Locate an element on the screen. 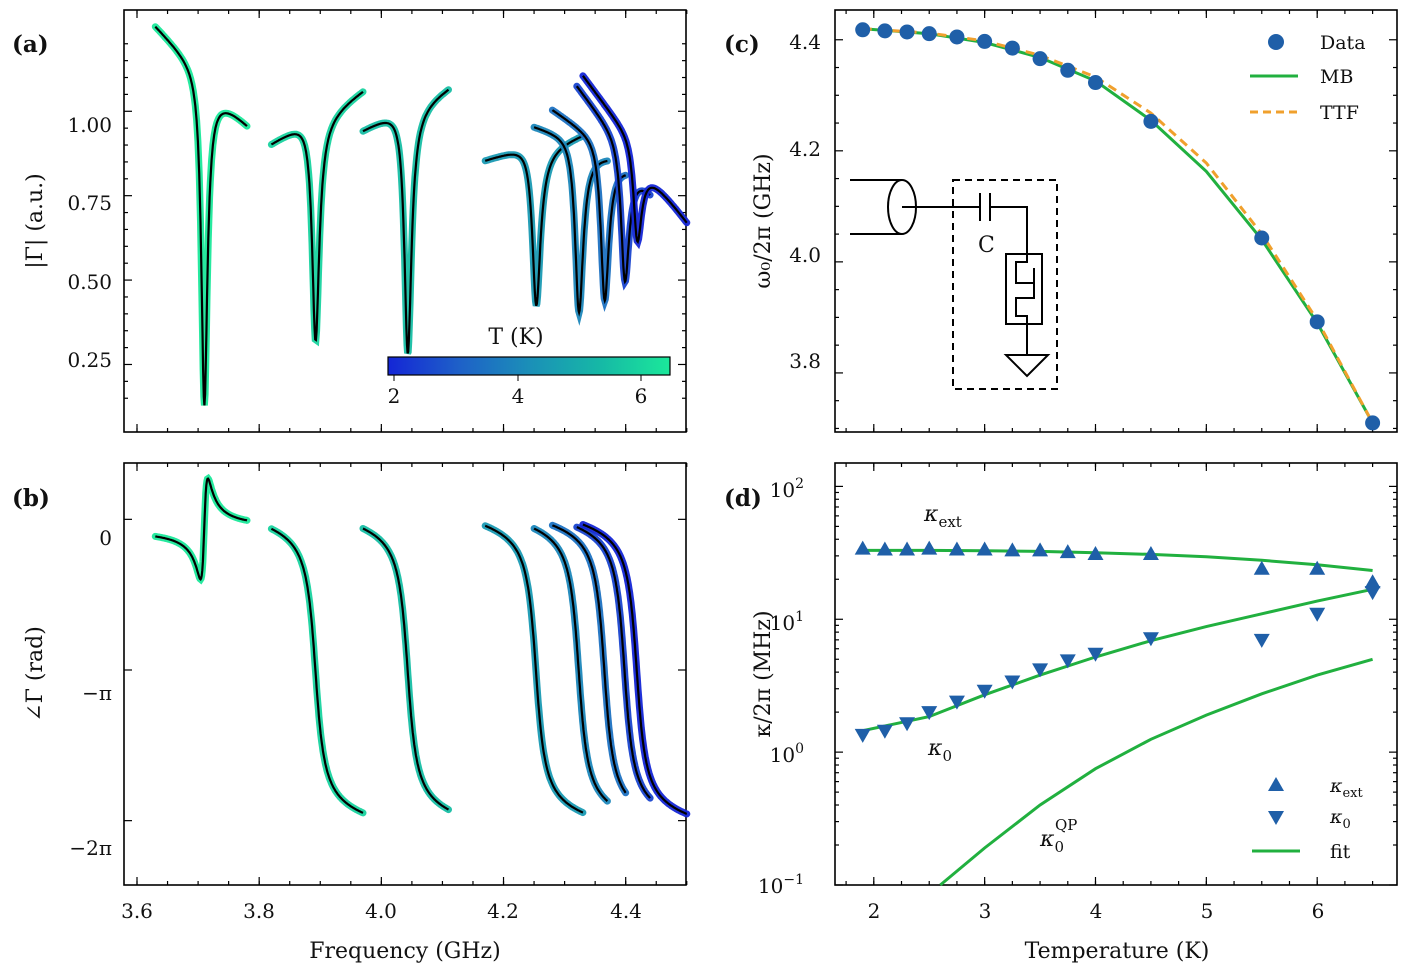 The width and height of the screenshot is (1412, 979). data-curve-T=5.5K is located at coordinates (405, 669).